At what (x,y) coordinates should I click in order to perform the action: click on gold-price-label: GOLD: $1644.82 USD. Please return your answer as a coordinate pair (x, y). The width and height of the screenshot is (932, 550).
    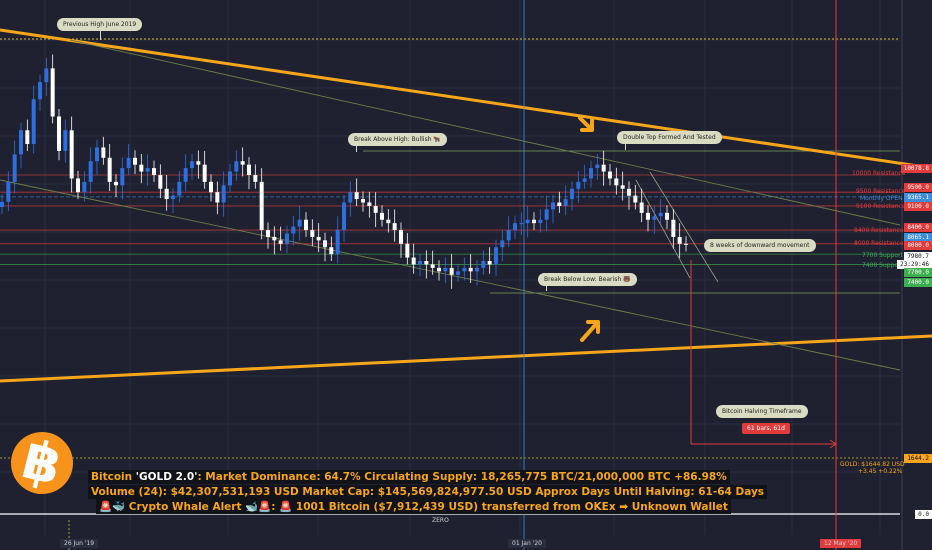
    Looking at the image, I should click on (872, 464).